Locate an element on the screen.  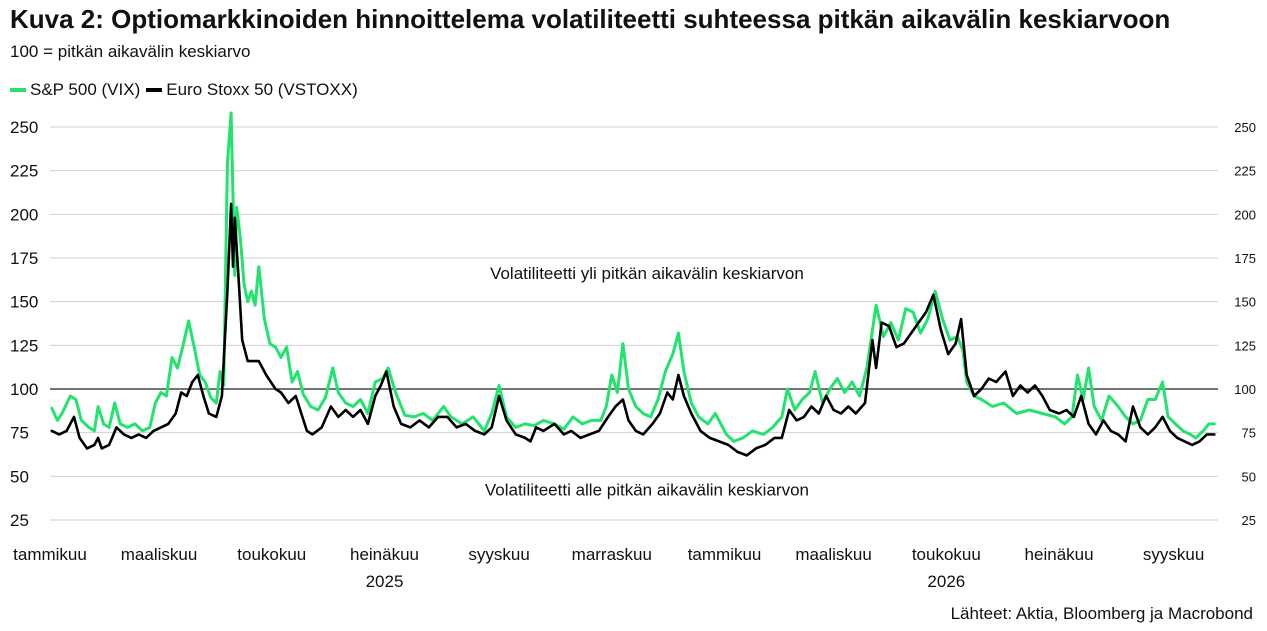
legend-swatch-stoxx is located at coordinates (154, 90).